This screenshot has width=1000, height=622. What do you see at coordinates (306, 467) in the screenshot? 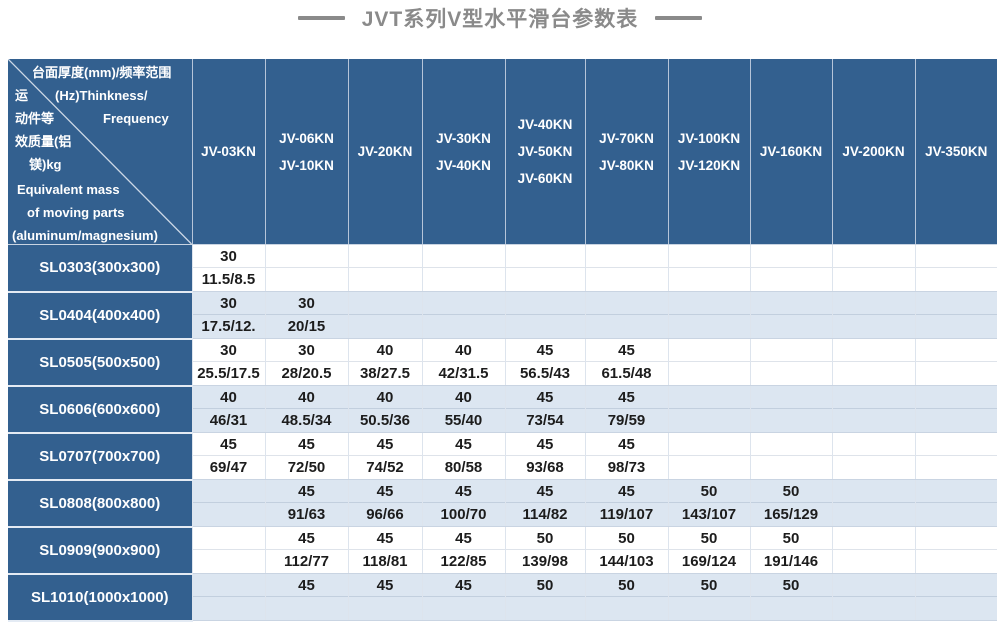
I see `frequency-range-value: 72/50` at bounding box center [306, 467].